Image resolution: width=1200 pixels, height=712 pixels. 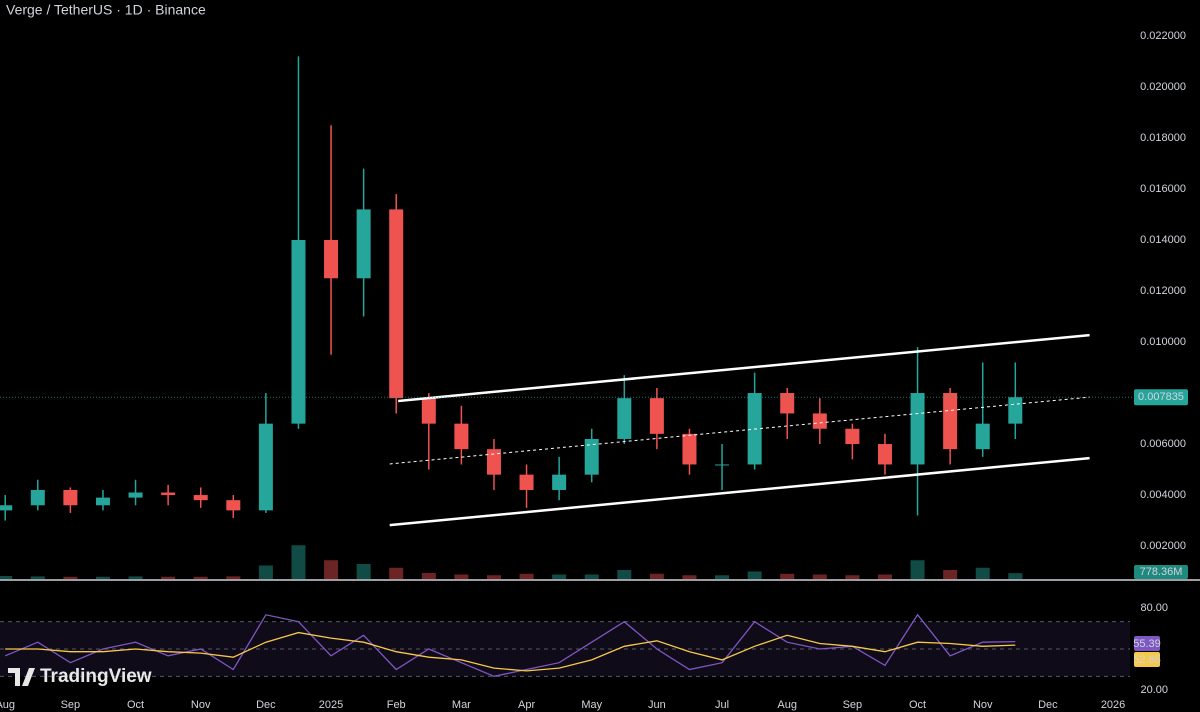 I want to click on y-tick-label: 0.002000, so click(x=1163, y=546).